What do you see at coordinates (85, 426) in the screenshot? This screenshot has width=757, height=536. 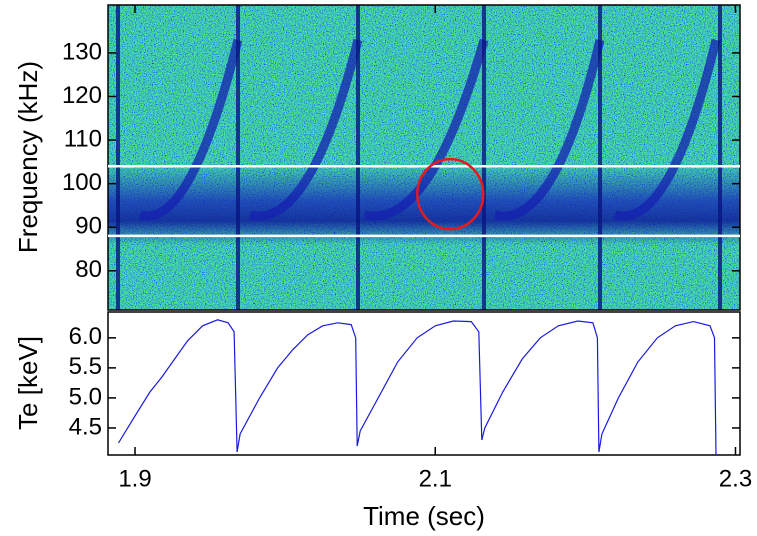 I see `y-tick-label: 4.5` at bounding box center [85, 426].